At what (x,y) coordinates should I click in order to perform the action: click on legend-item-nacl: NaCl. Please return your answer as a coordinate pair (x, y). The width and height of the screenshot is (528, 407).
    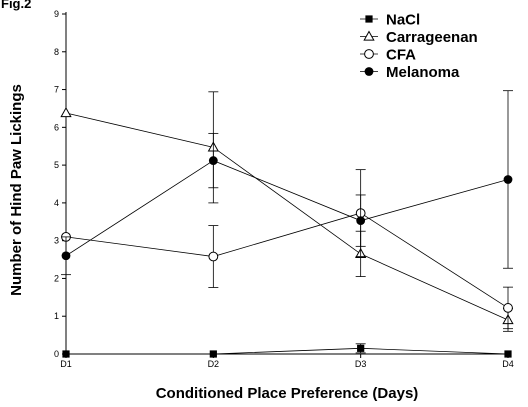
    Looking at the image, I should click on (390, 20).